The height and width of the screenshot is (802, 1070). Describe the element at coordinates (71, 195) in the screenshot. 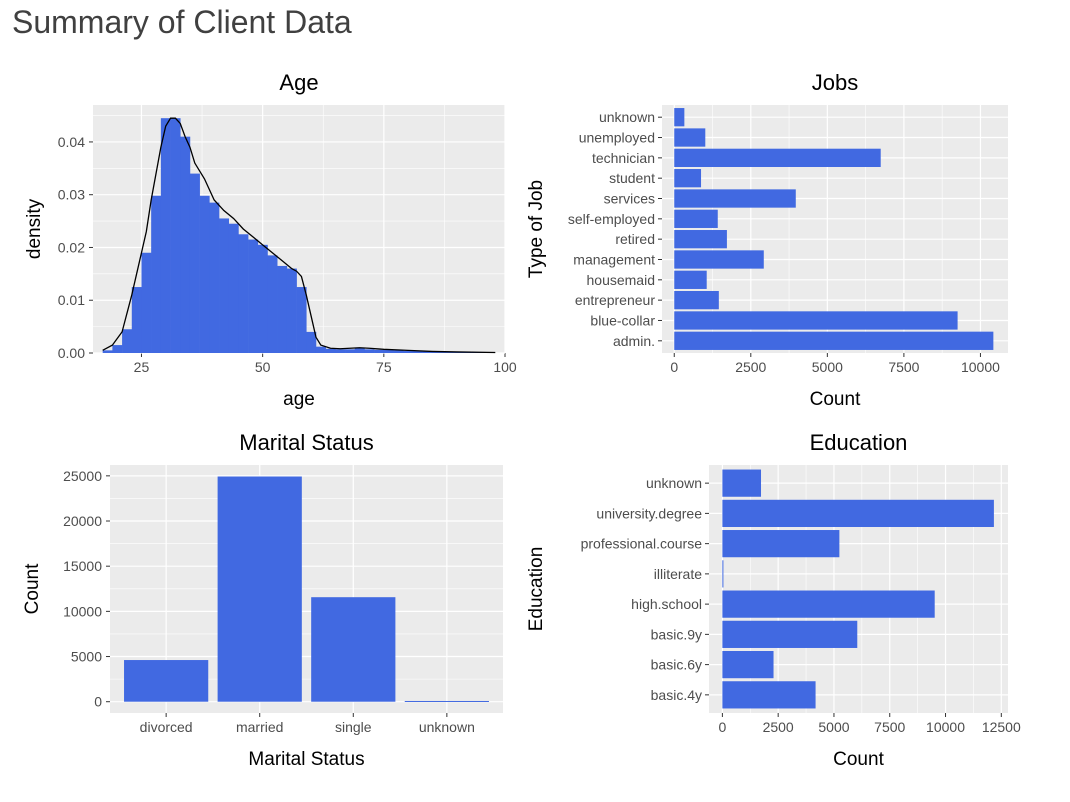

I see `y-tick-label: 0.03` at that location.